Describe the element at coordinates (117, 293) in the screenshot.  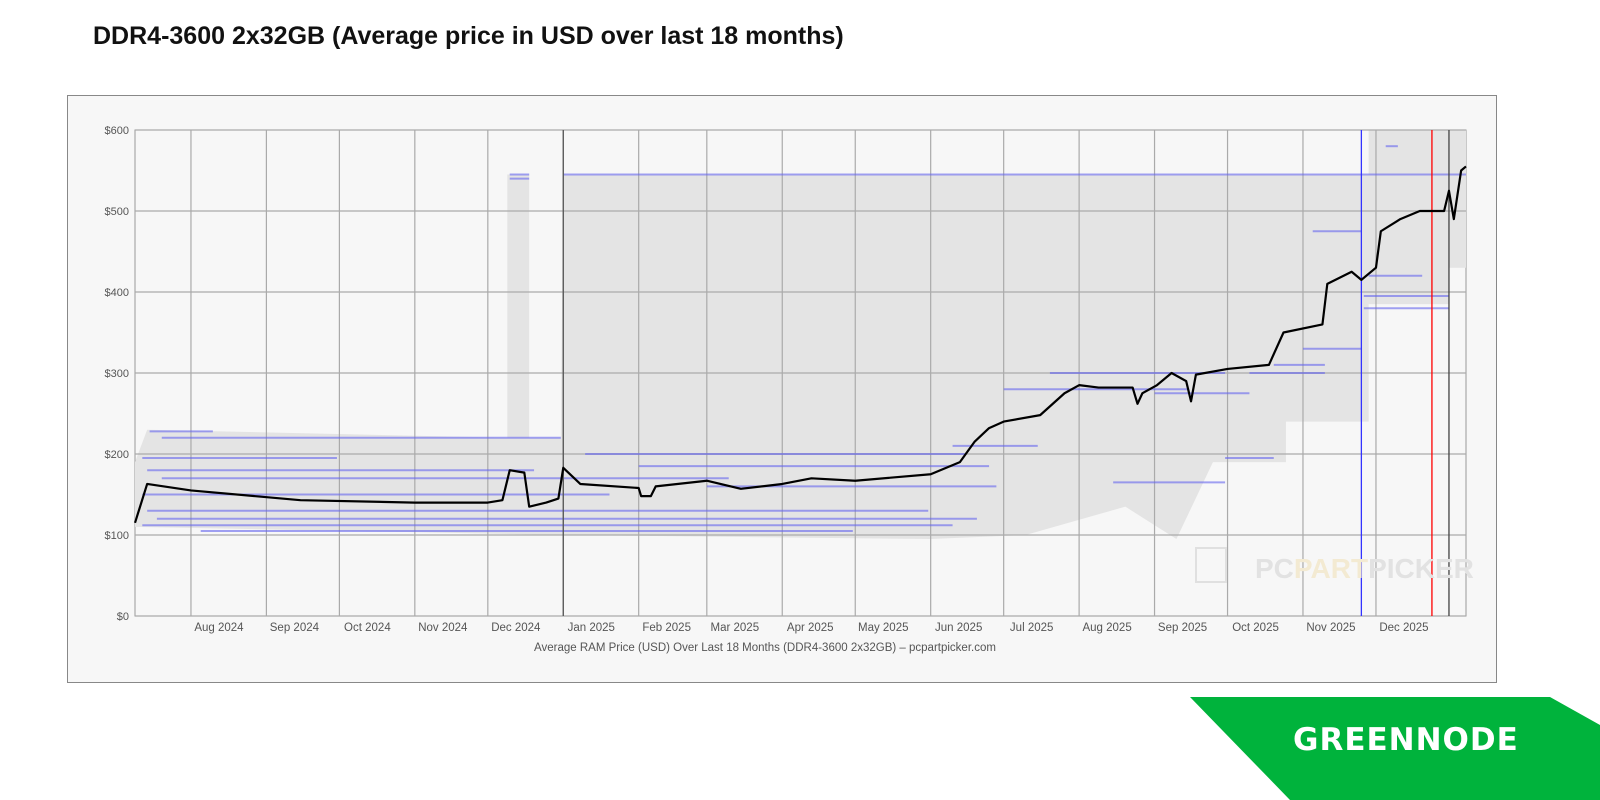
I see `y-tick-label: $400` at that location.